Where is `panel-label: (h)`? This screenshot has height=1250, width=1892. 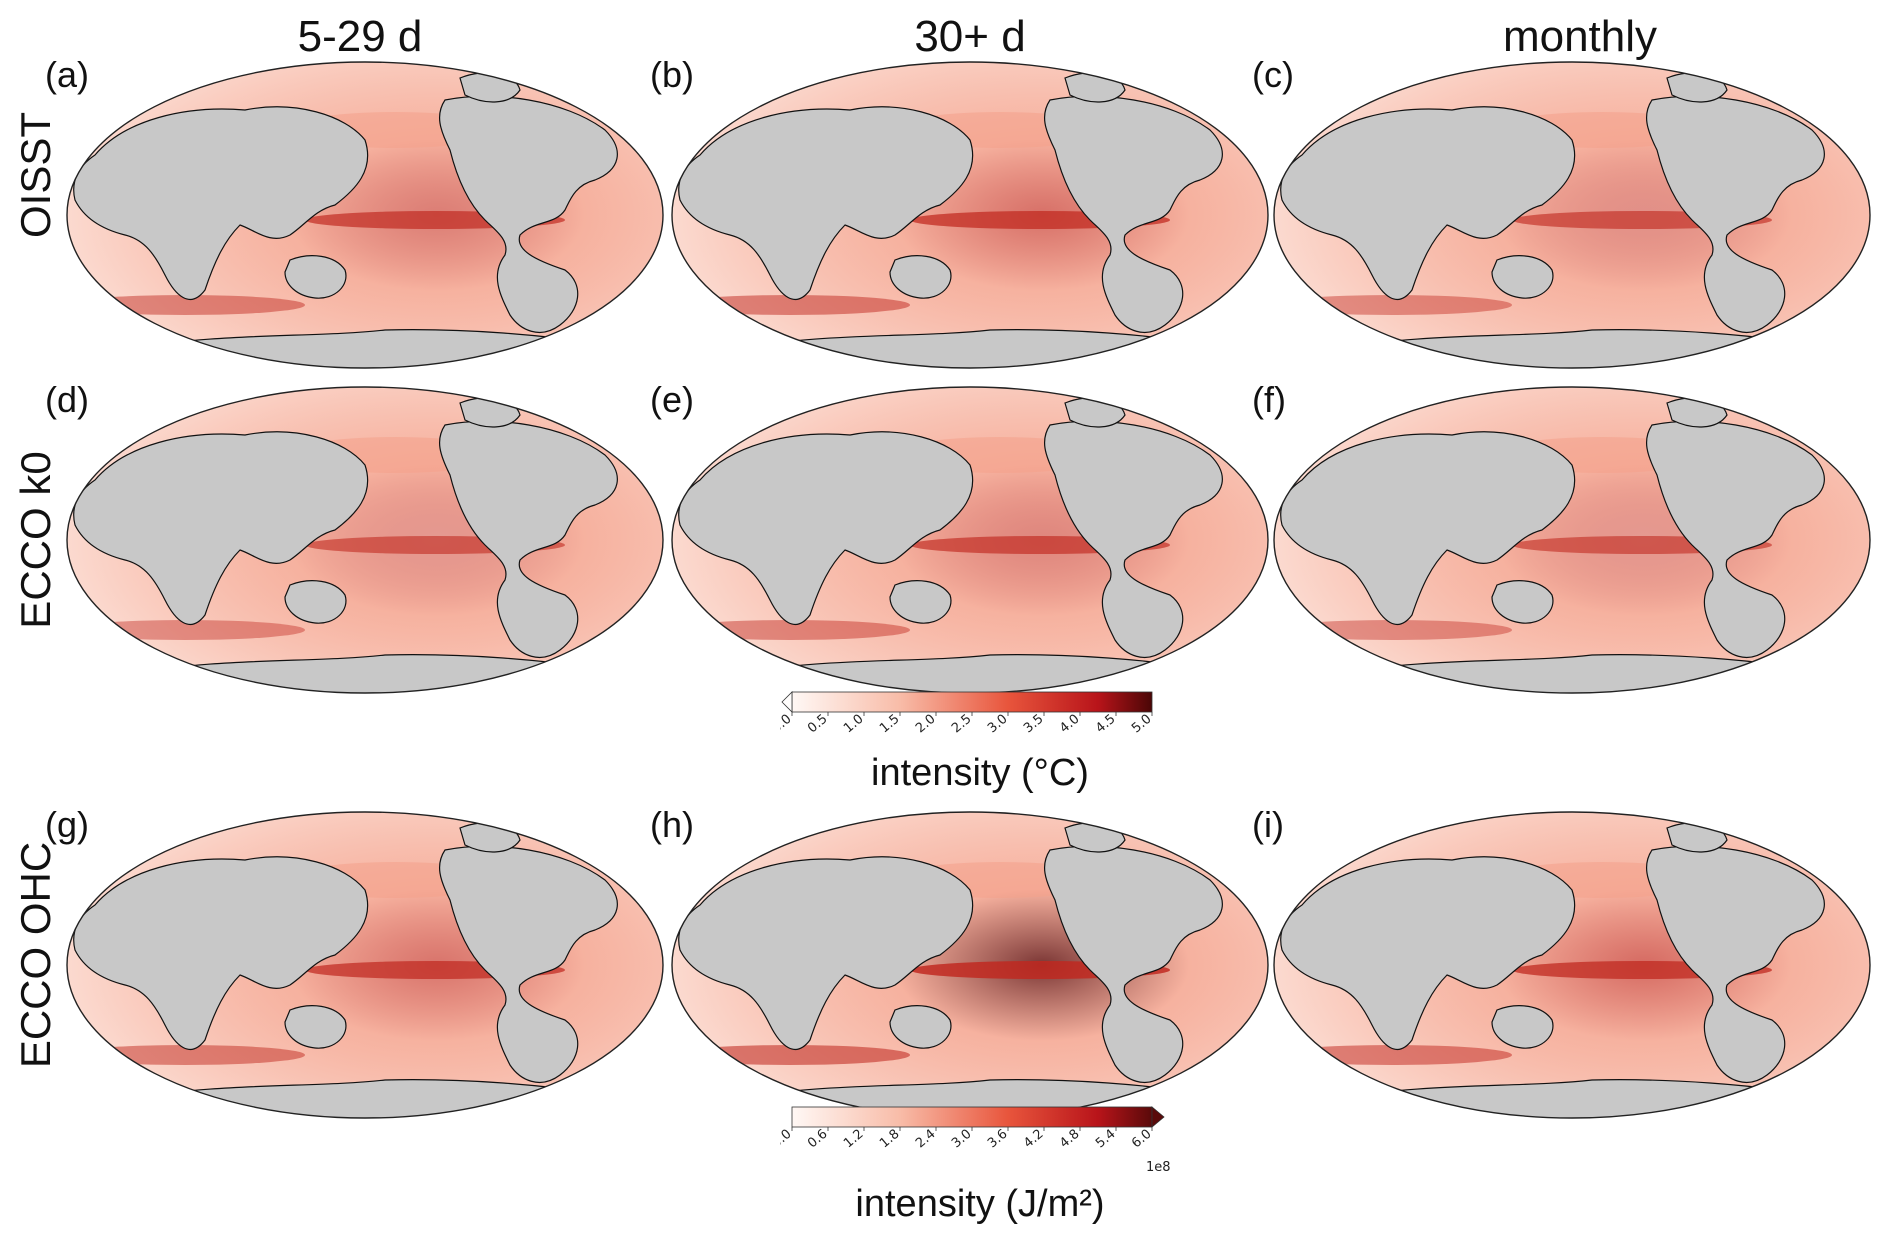 panel-label: (h) is located at coordinates (672, 824).